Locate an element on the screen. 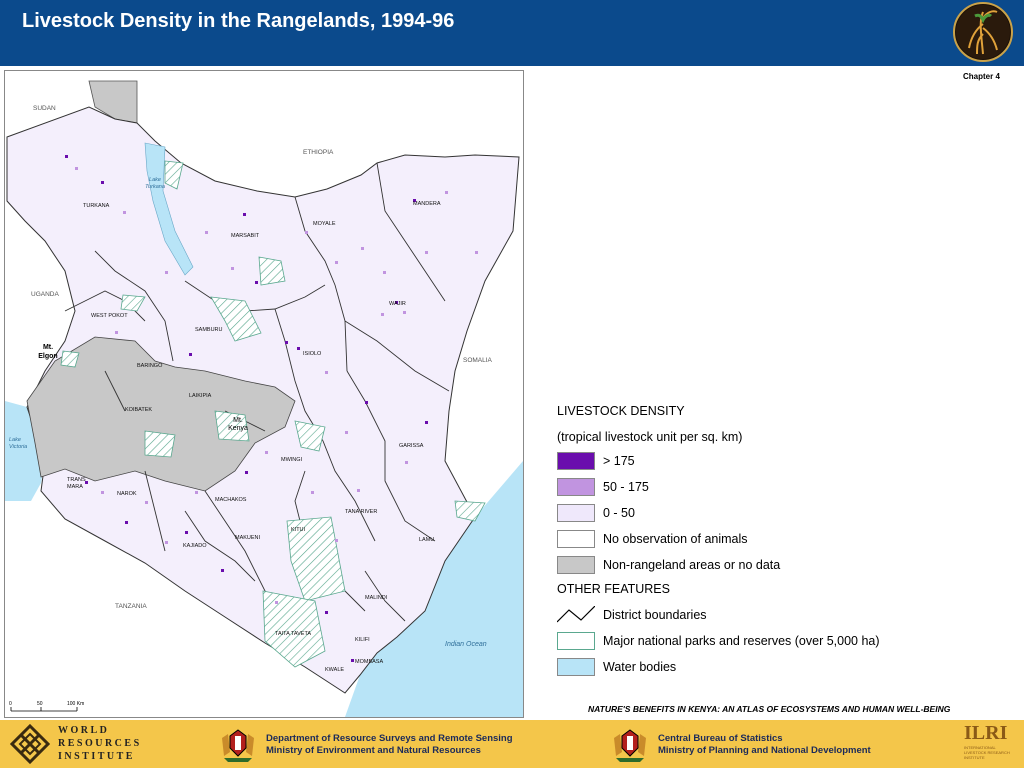 The width and height of the screenshot is (1024, 768). district-label-kitui: KITUI is located at coordinates (298, 530).